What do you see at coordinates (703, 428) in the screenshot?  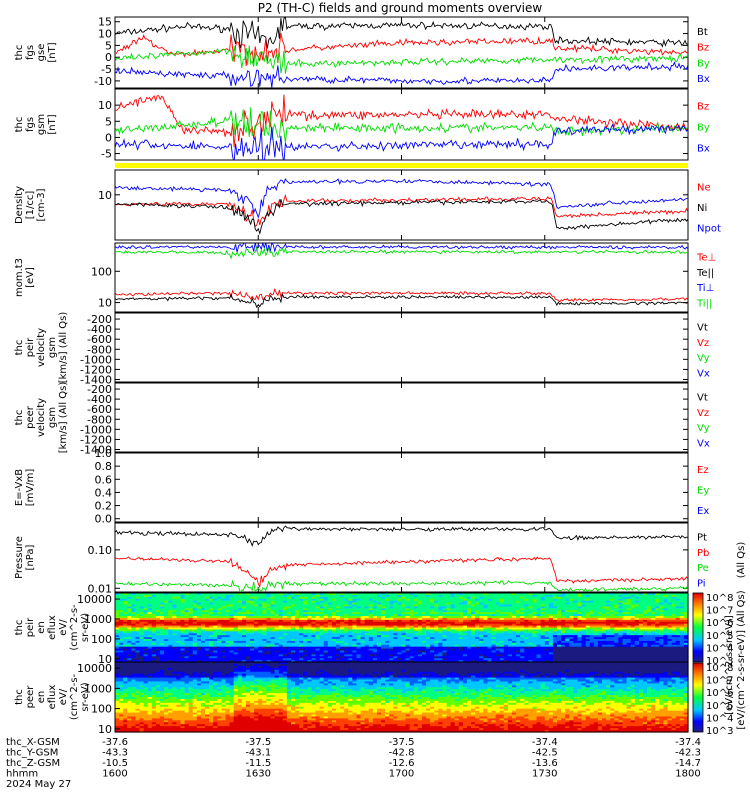 I see `legend-Vy: Vy` at bounding box center [703, 428].